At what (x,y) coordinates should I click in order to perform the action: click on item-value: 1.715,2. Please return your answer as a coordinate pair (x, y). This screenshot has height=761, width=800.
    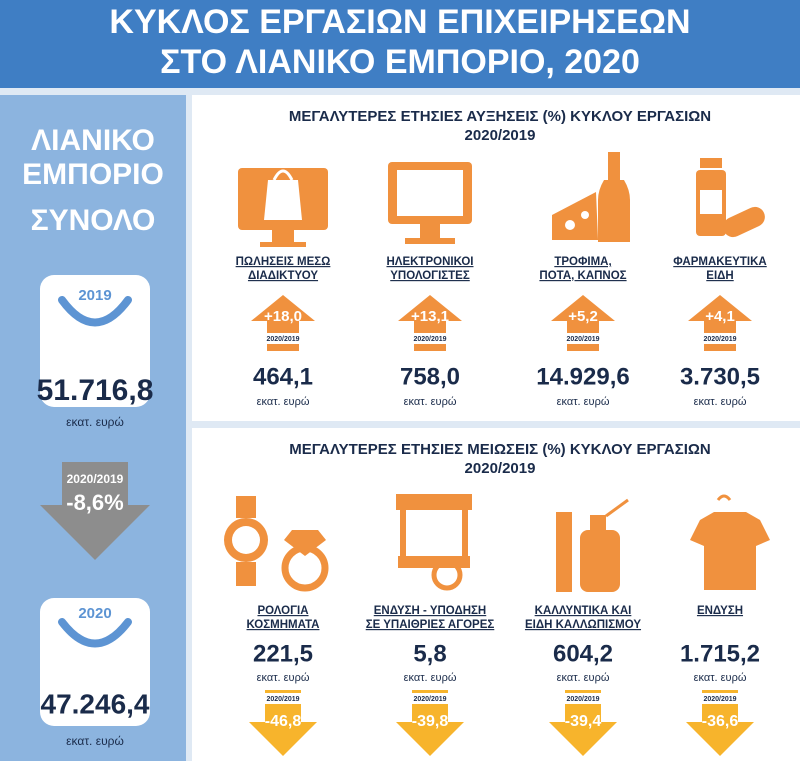
    Looking at the image, I should click on (720, 653).